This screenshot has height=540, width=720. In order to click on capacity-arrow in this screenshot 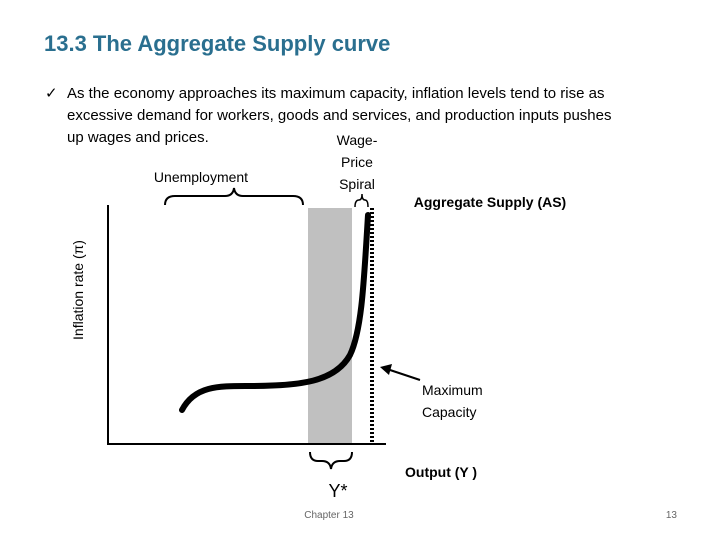, I will do `click(405, 375)`.